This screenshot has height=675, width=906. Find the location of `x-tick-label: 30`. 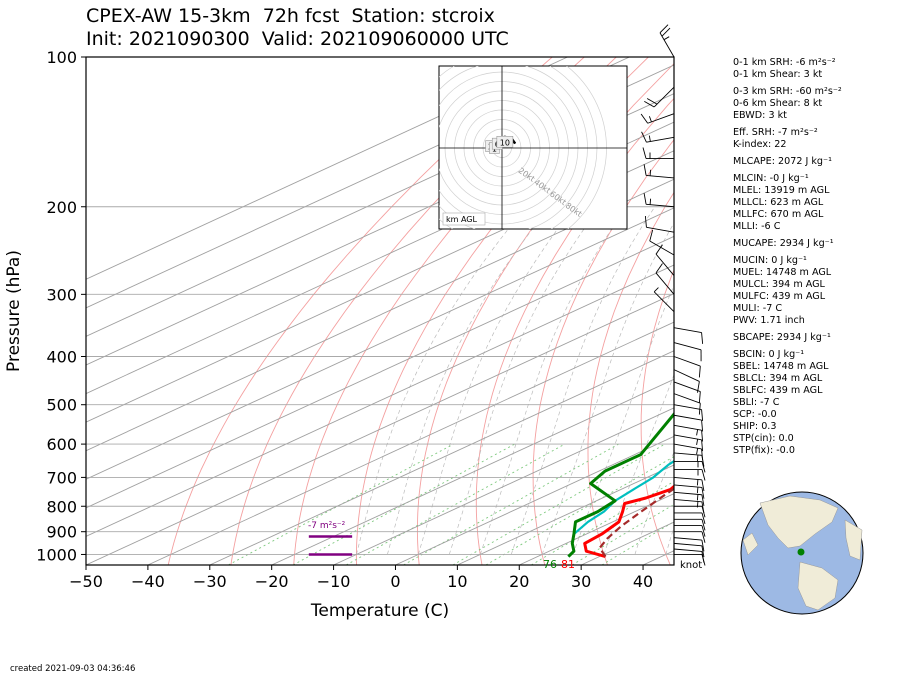

x-tick-label: 30 is located at coordinates (581, 581).